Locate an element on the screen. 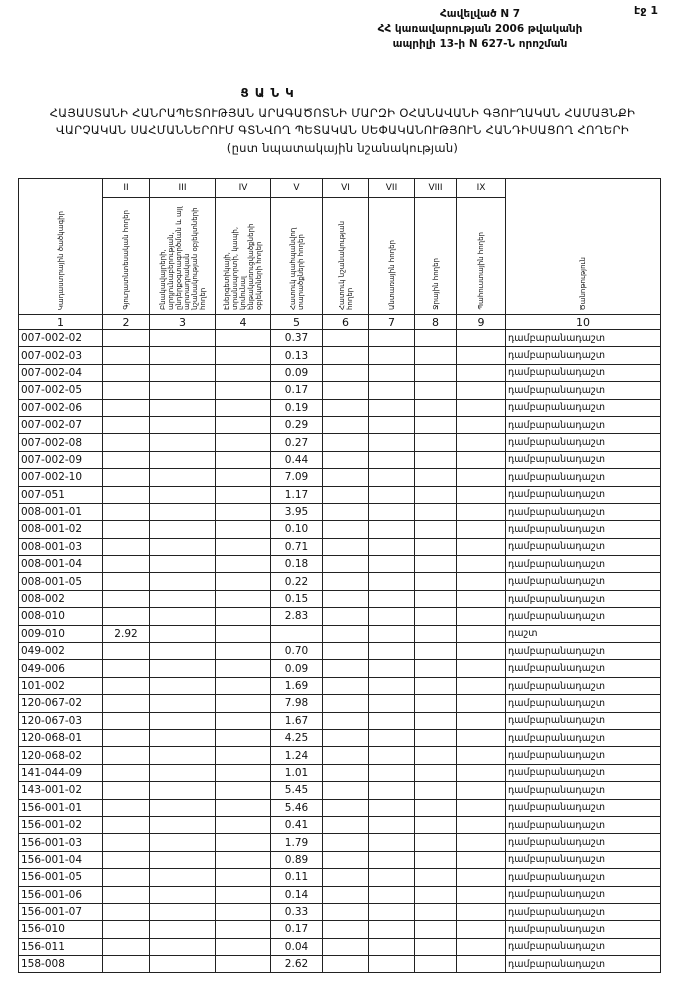 The width and height of the screenshot is (677, 983). cadastral-code: 120-068-02 is located at coordinates (60, 755).